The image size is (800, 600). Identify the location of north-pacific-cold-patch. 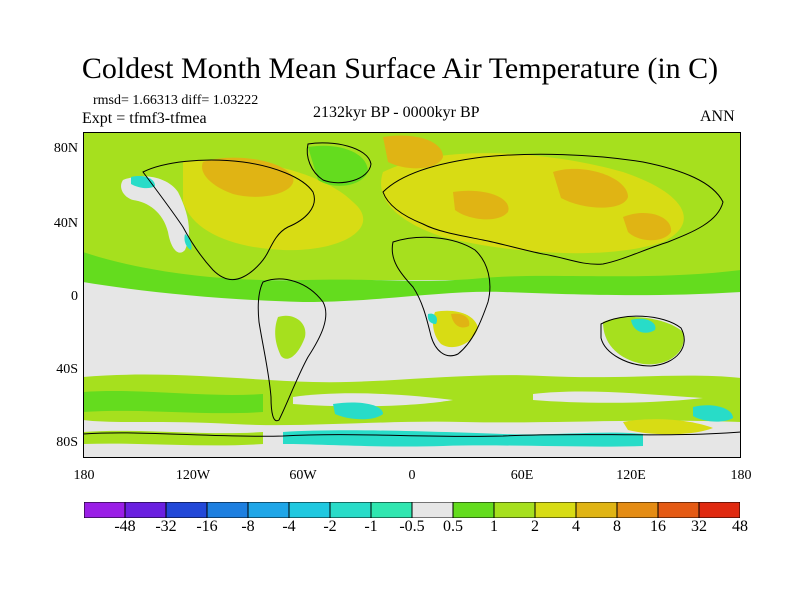
(155, 214).